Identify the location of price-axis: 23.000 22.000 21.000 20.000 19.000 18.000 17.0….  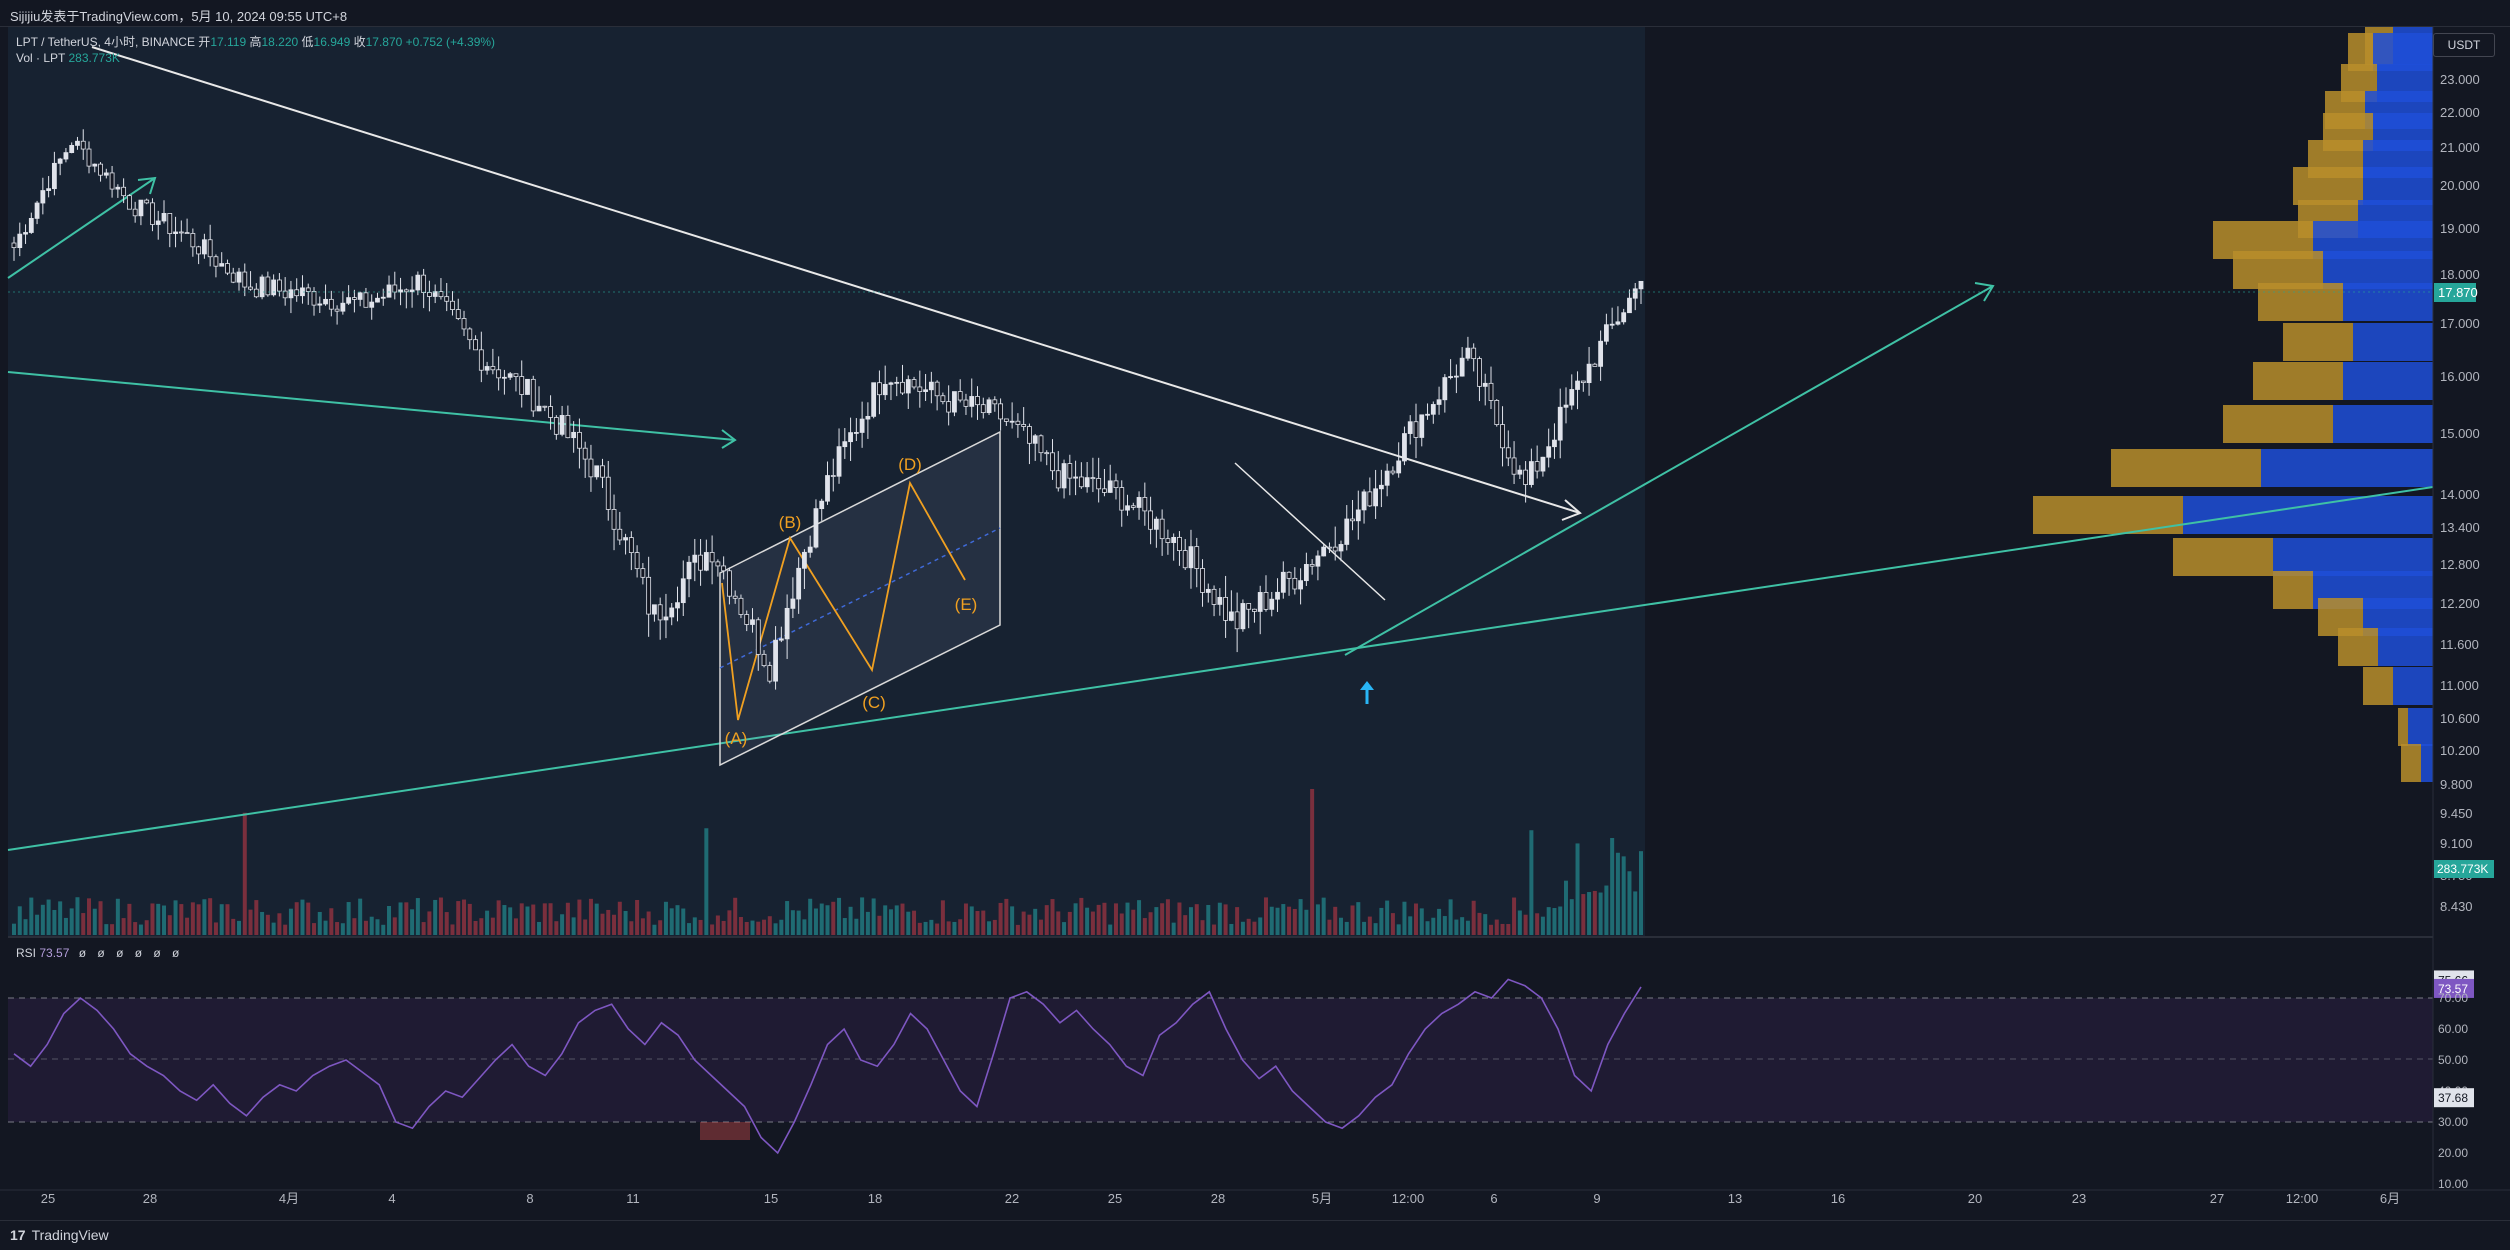
(2464, 493).